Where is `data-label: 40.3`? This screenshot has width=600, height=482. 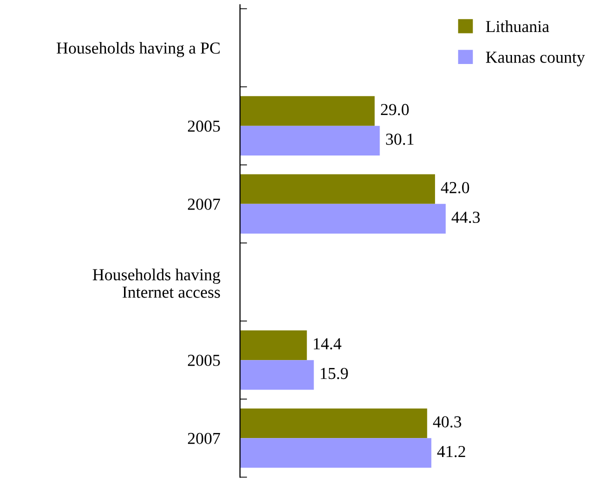 data-label: 40.3 is located at coordinates (447, 422).